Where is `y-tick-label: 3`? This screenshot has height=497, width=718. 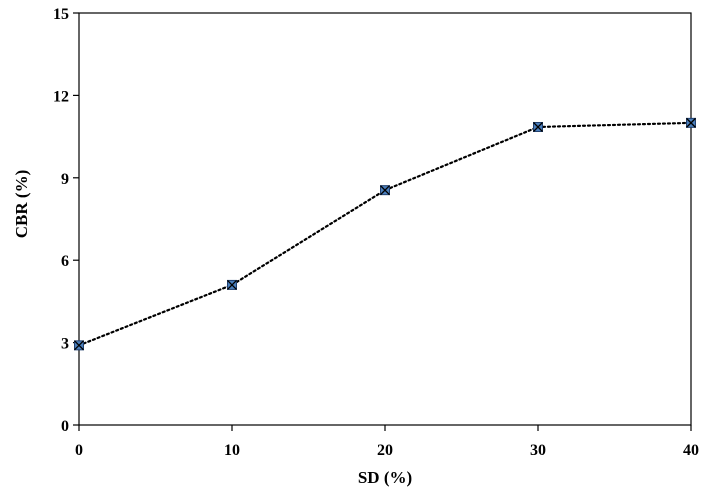
y-tick-label: 3 is located at coordinates (65, 344).